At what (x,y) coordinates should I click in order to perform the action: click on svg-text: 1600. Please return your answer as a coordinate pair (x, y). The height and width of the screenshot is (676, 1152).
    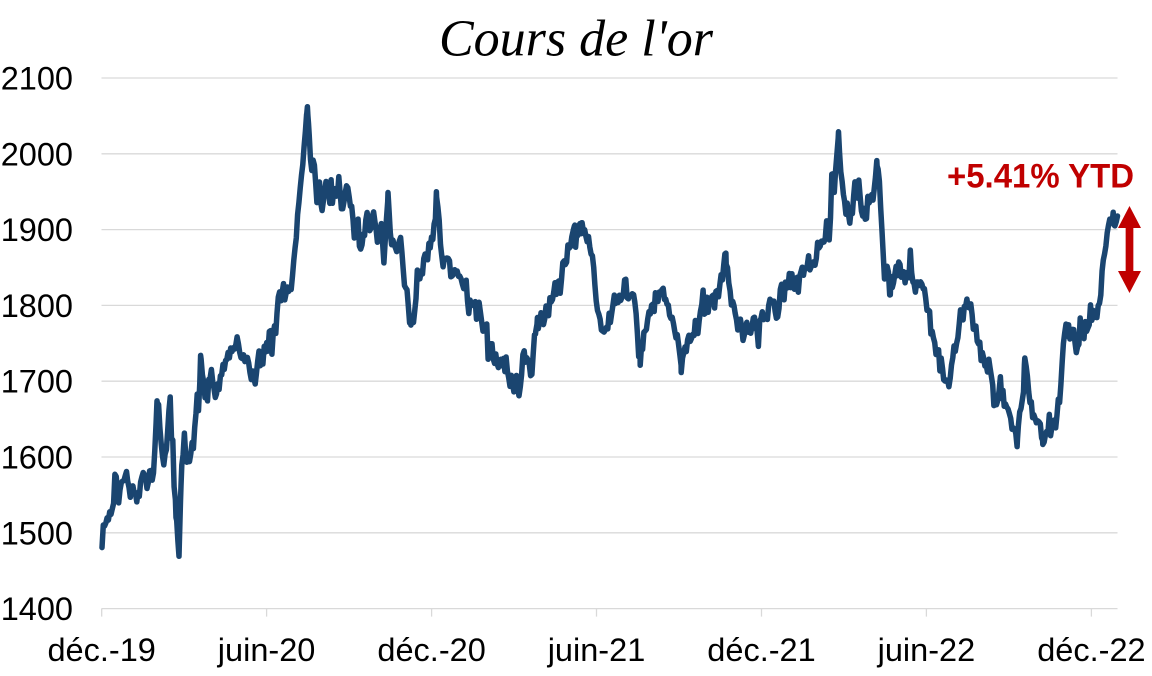
    Looking at the image, I should click on (37, 458).